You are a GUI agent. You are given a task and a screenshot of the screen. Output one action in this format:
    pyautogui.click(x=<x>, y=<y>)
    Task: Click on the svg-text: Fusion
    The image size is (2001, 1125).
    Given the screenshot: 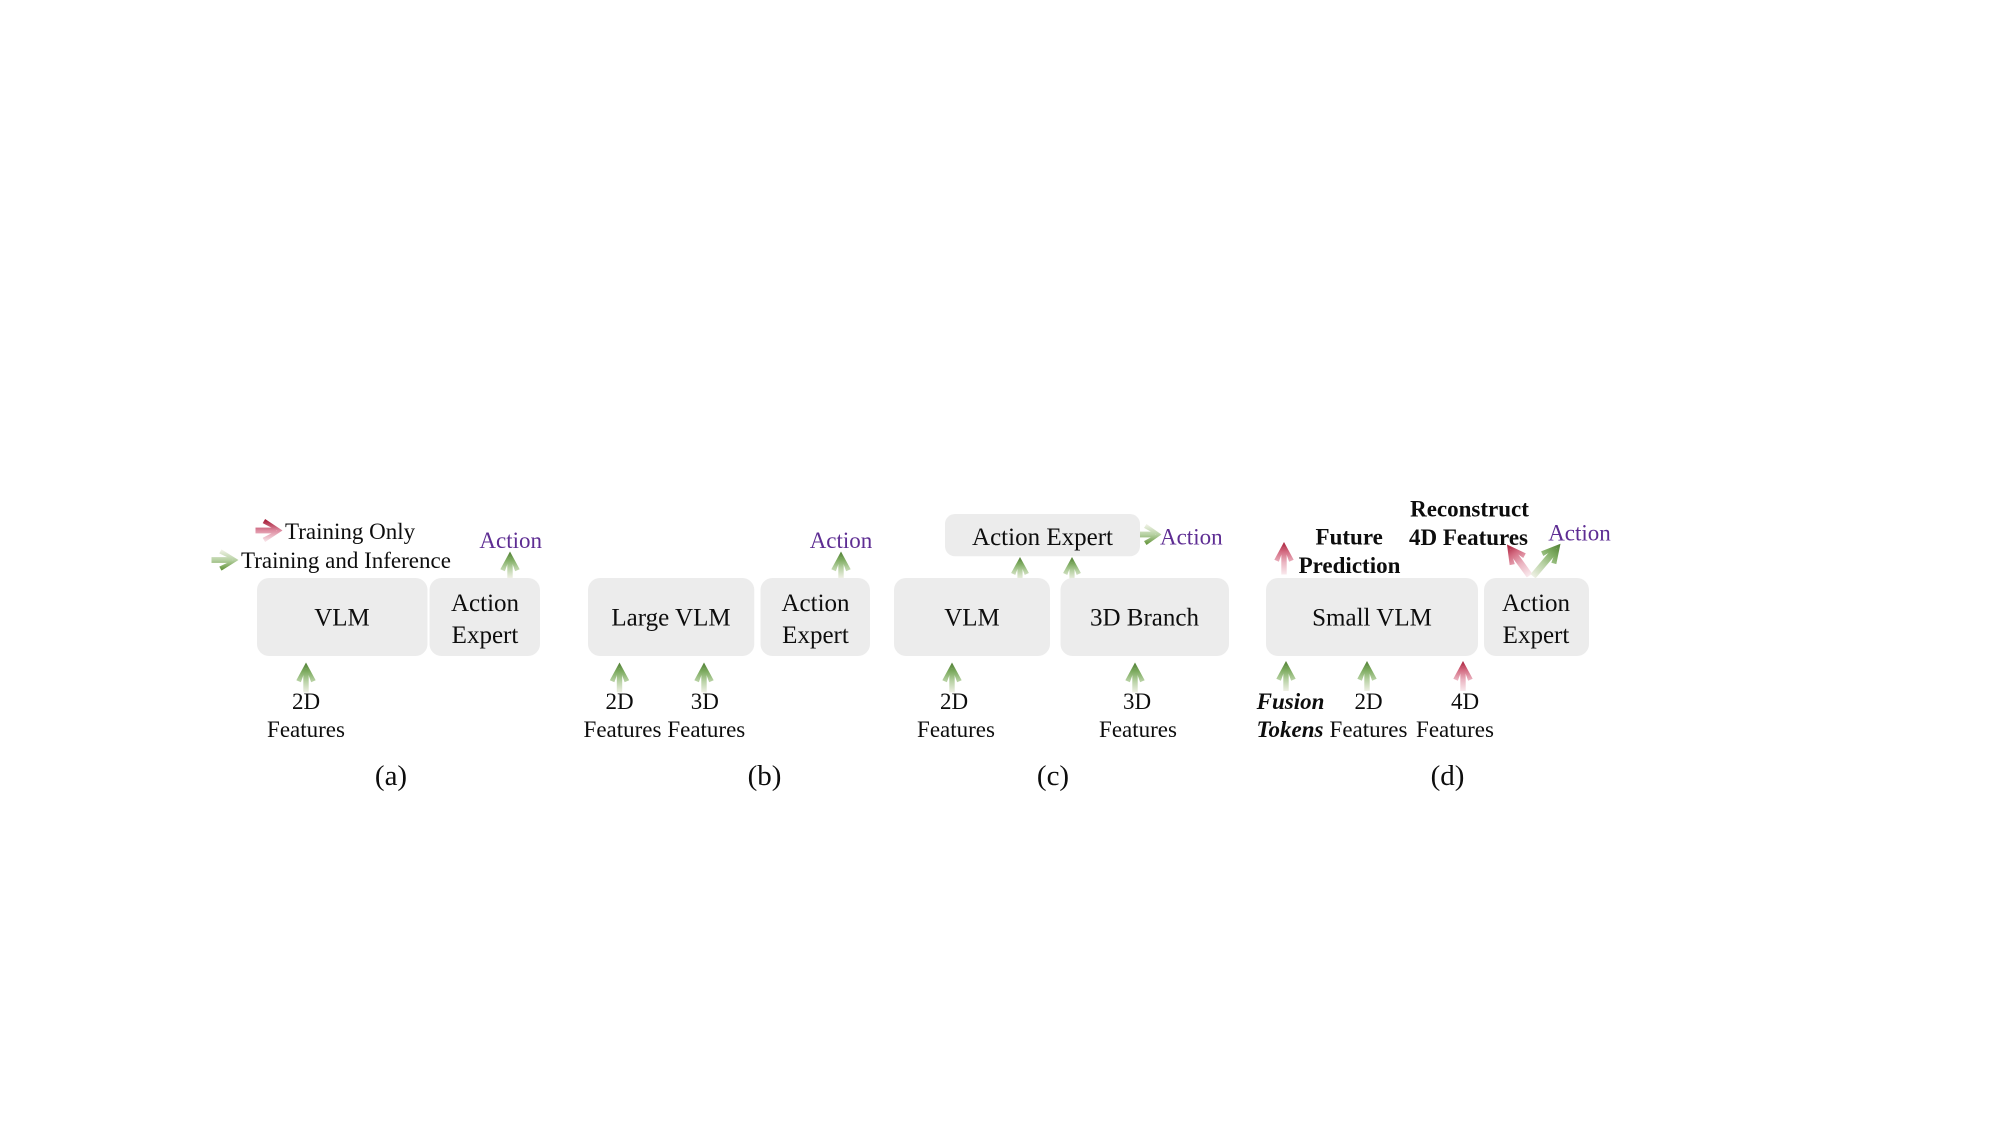 What is the action you would take?
    pyautogui.click(x=1290, y=701)
    